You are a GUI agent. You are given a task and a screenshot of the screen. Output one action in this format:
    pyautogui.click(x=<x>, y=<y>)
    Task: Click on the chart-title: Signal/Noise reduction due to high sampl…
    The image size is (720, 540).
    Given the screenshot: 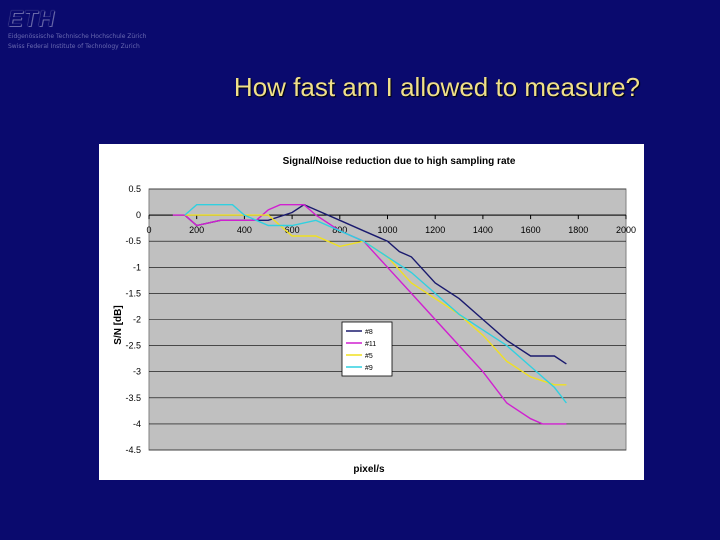 What is the action you would take?
    pyautogui.click(x=399, y=161)
    